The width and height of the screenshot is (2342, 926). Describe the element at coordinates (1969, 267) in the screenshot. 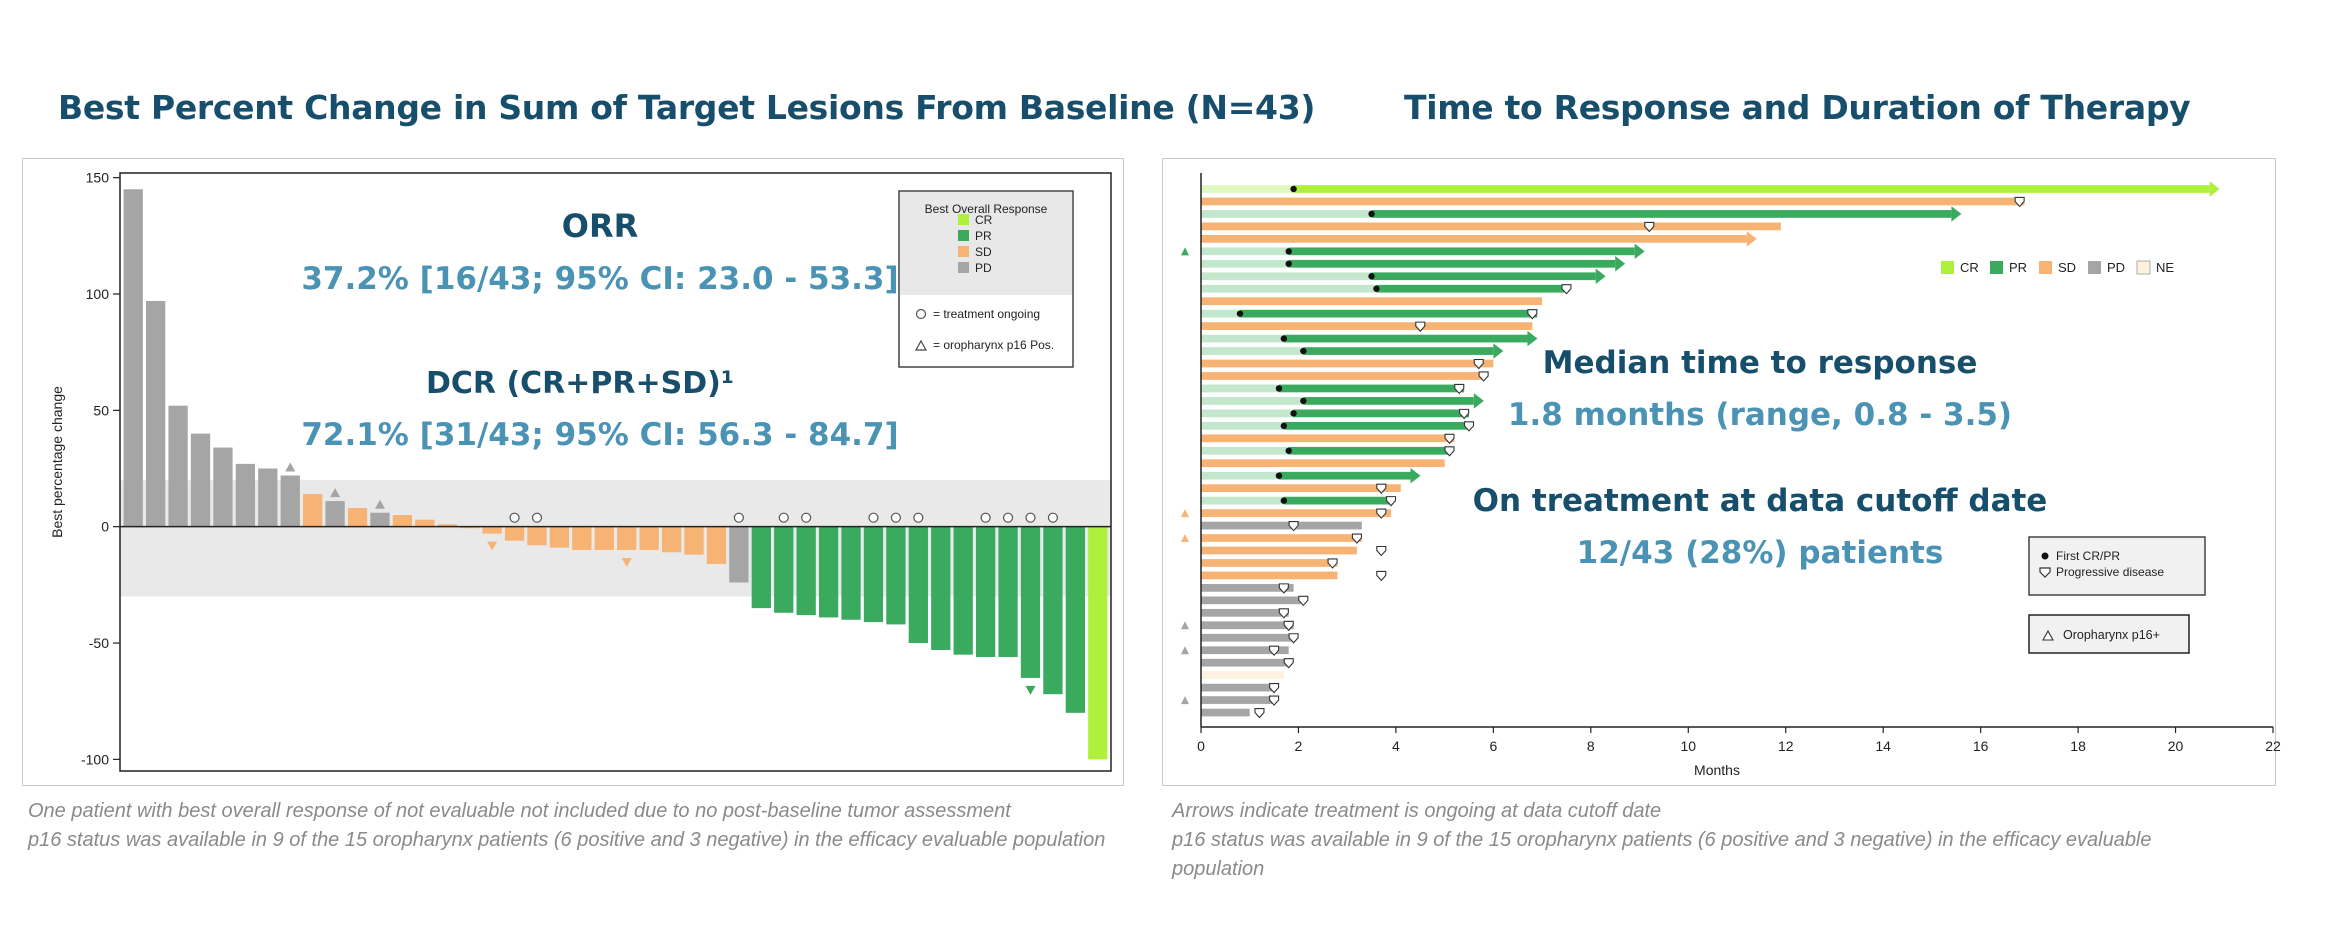

I see `legend-label: CR` at that location.